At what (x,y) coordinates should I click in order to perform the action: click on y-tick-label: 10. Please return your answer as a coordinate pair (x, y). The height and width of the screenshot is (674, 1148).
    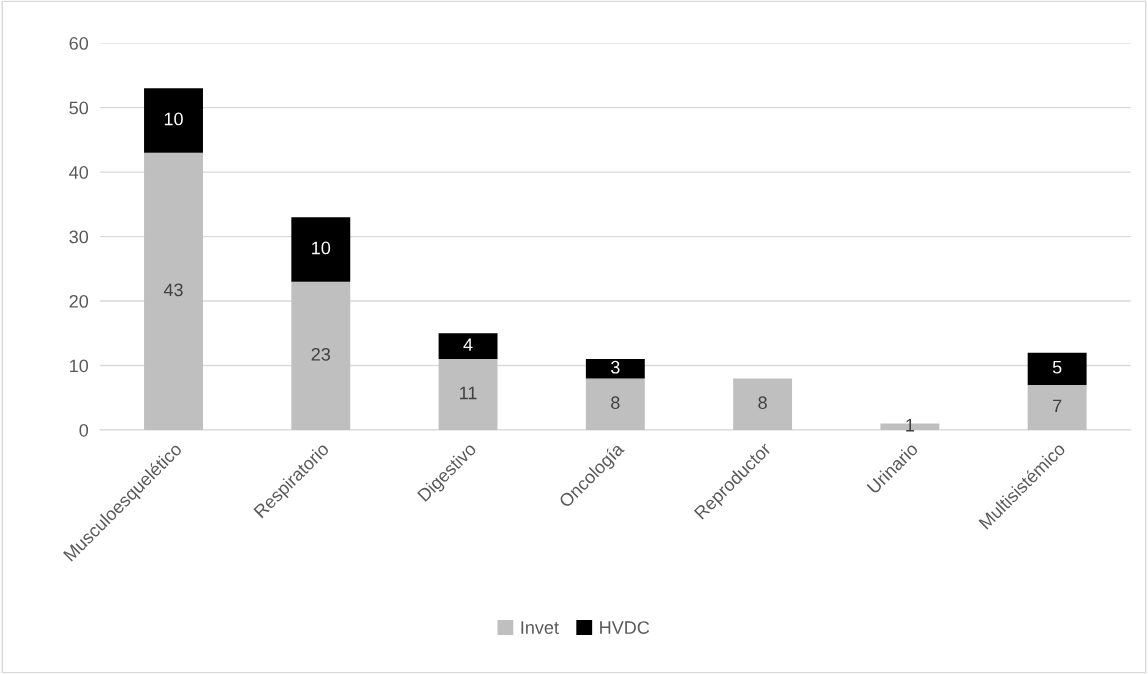
    Looking at the image, I should click on (79, 366).